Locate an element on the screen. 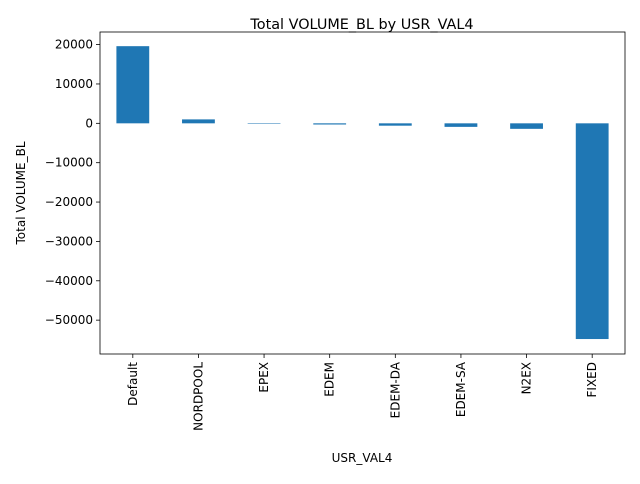 The height and width of the screenshot is (484, 640). y-axis-label: Total VOLUME_BL is located at coordinates (21, 193).